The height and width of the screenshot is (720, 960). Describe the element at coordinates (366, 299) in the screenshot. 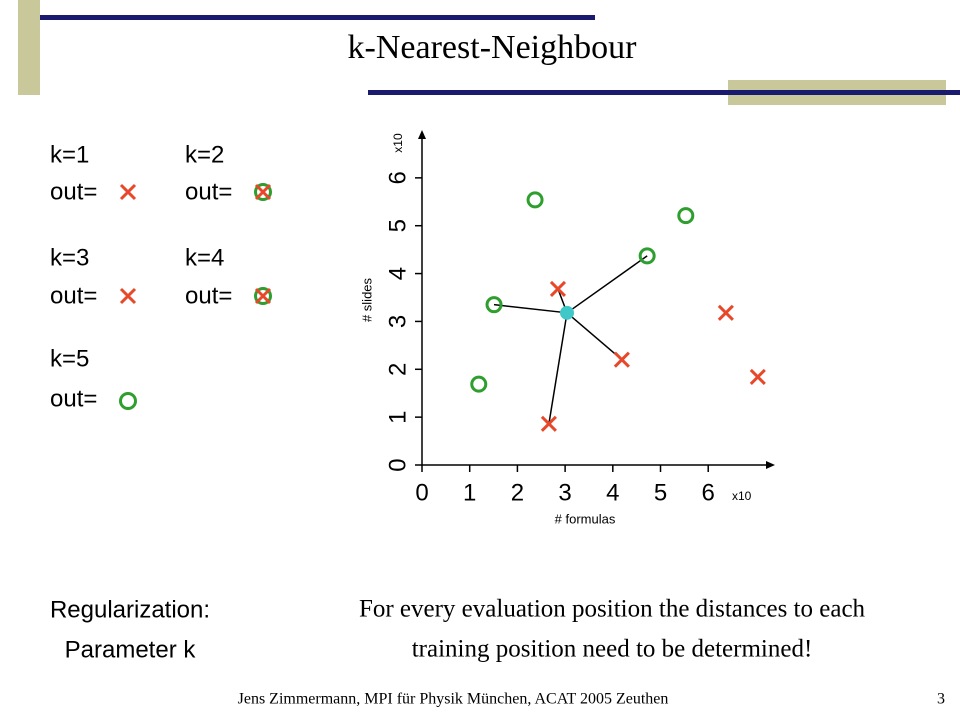

I see `y-axis-label: # slides` at that location.